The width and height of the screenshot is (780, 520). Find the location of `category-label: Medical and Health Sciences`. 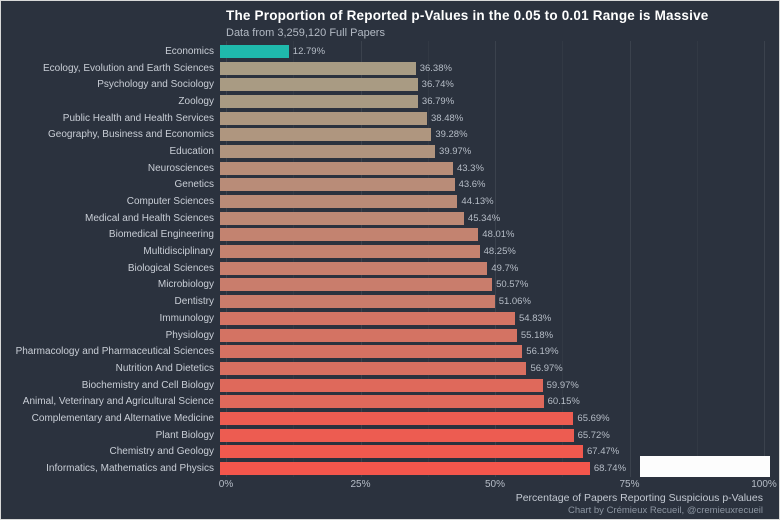

category-label: Medical and Health Sciences is located at coordinates (149, 218).